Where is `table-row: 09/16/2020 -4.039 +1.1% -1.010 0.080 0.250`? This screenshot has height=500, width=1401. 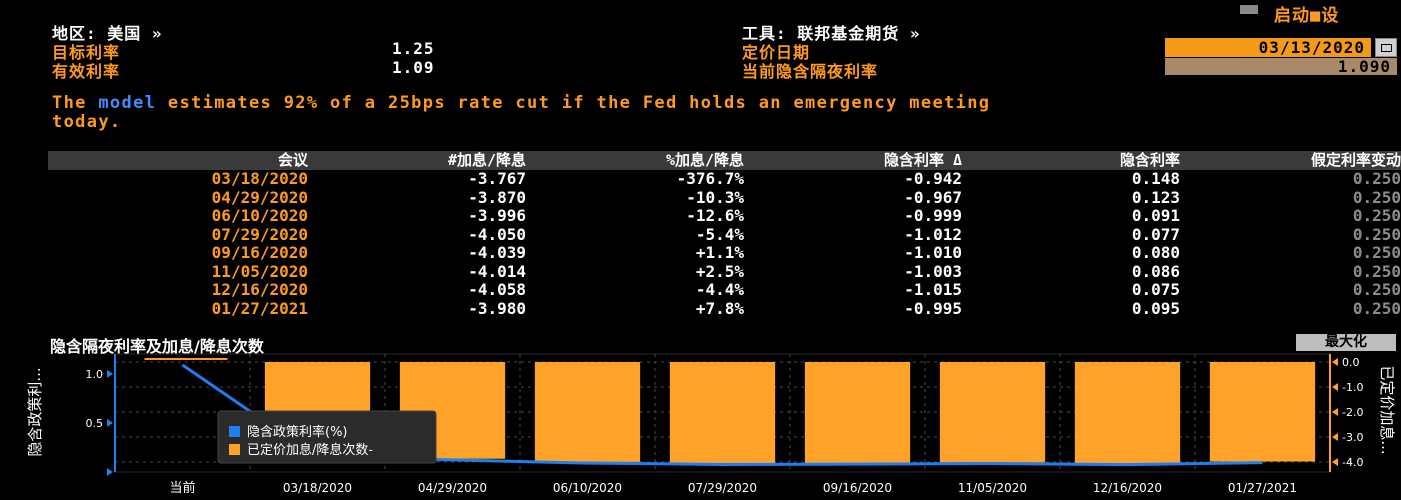
table-row: 09/16/2020 -4.039 +1.1% -1.010 0.080 0.250 is located at coordinates (724, 253).